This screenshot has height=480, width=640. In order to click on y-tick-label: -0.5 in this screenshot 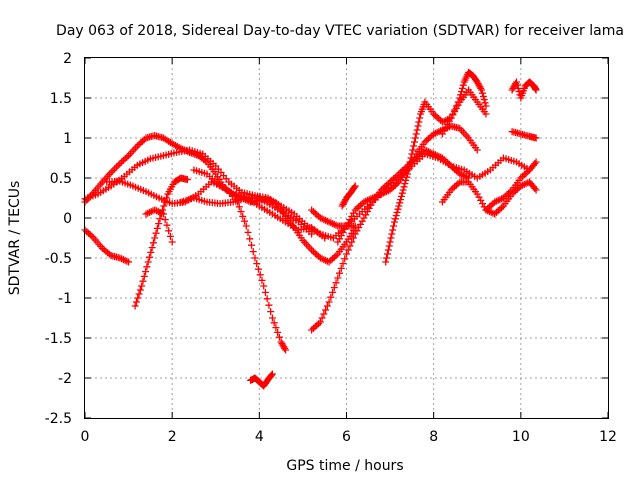, I will do `click(58, 259)`.